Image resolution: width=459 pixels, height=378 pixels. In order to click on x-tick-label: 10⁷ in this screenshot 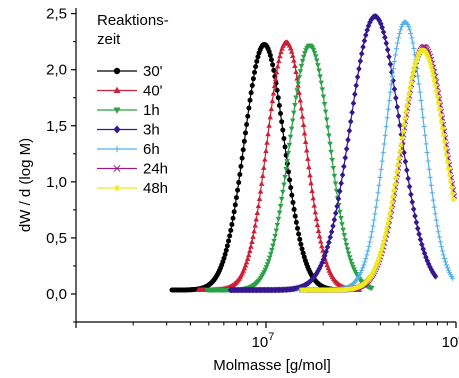, I will do `click(263, 341)`.